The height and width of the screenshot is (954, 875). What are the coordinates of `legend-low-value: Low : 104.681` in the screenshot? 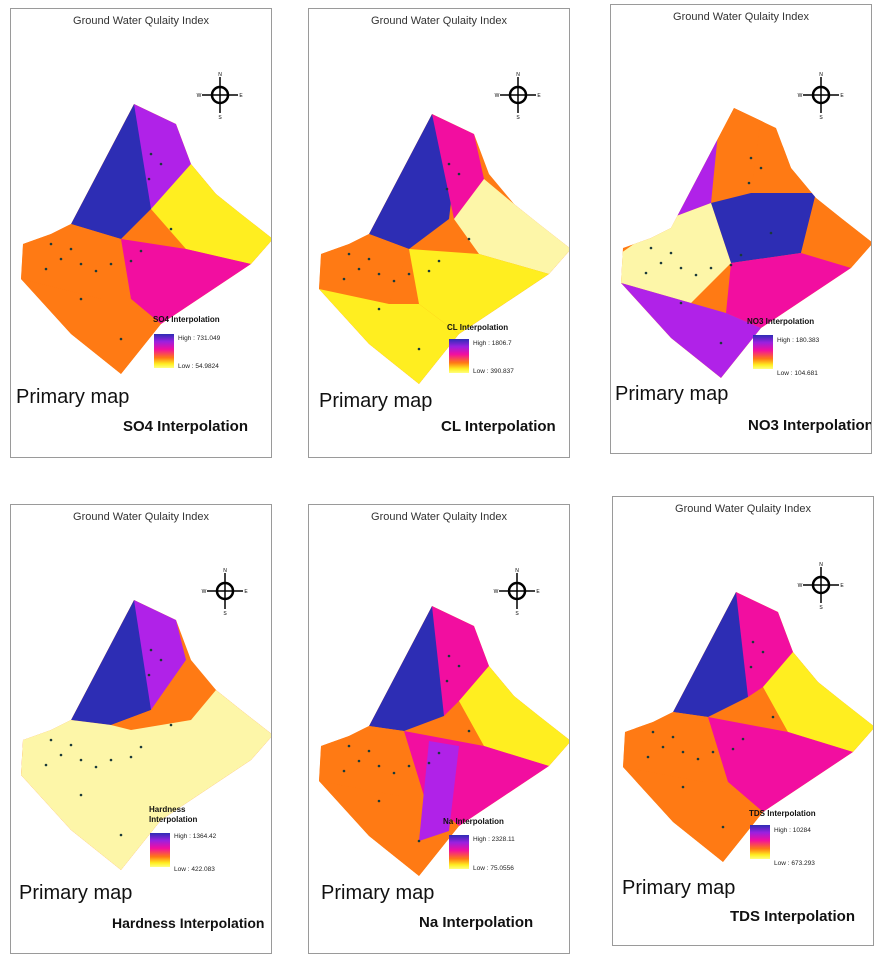 It's located at (797, 373).